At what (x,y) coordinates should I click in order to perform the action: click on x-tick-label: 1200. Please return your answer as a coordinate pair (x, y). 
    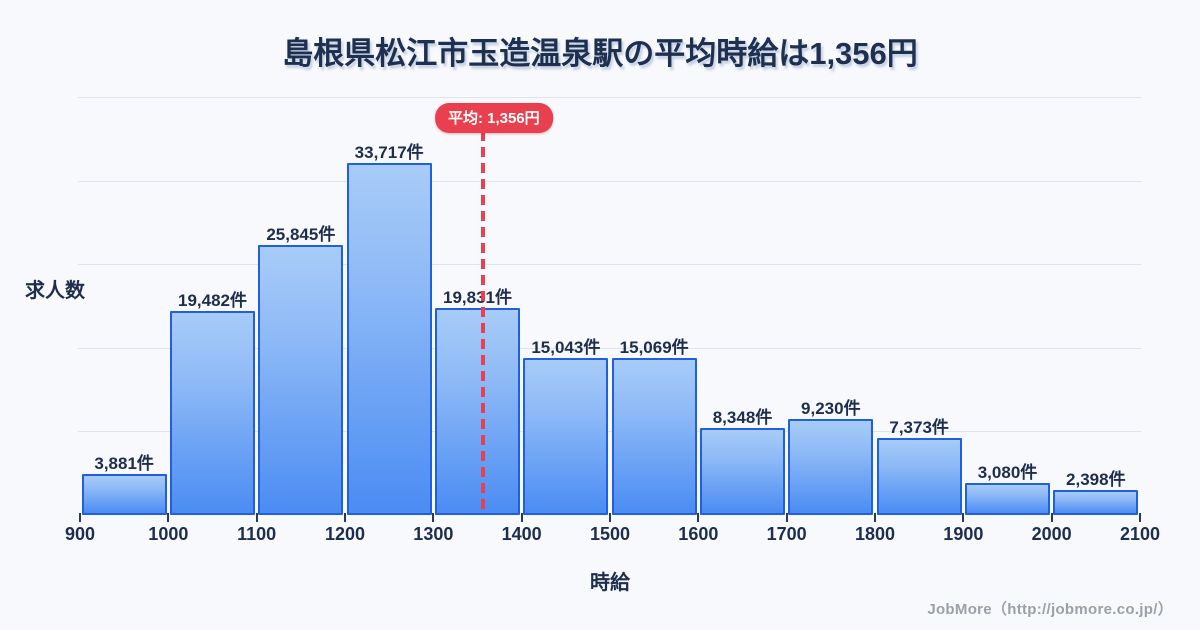
    Looking at the image, I should click on (345, 534).